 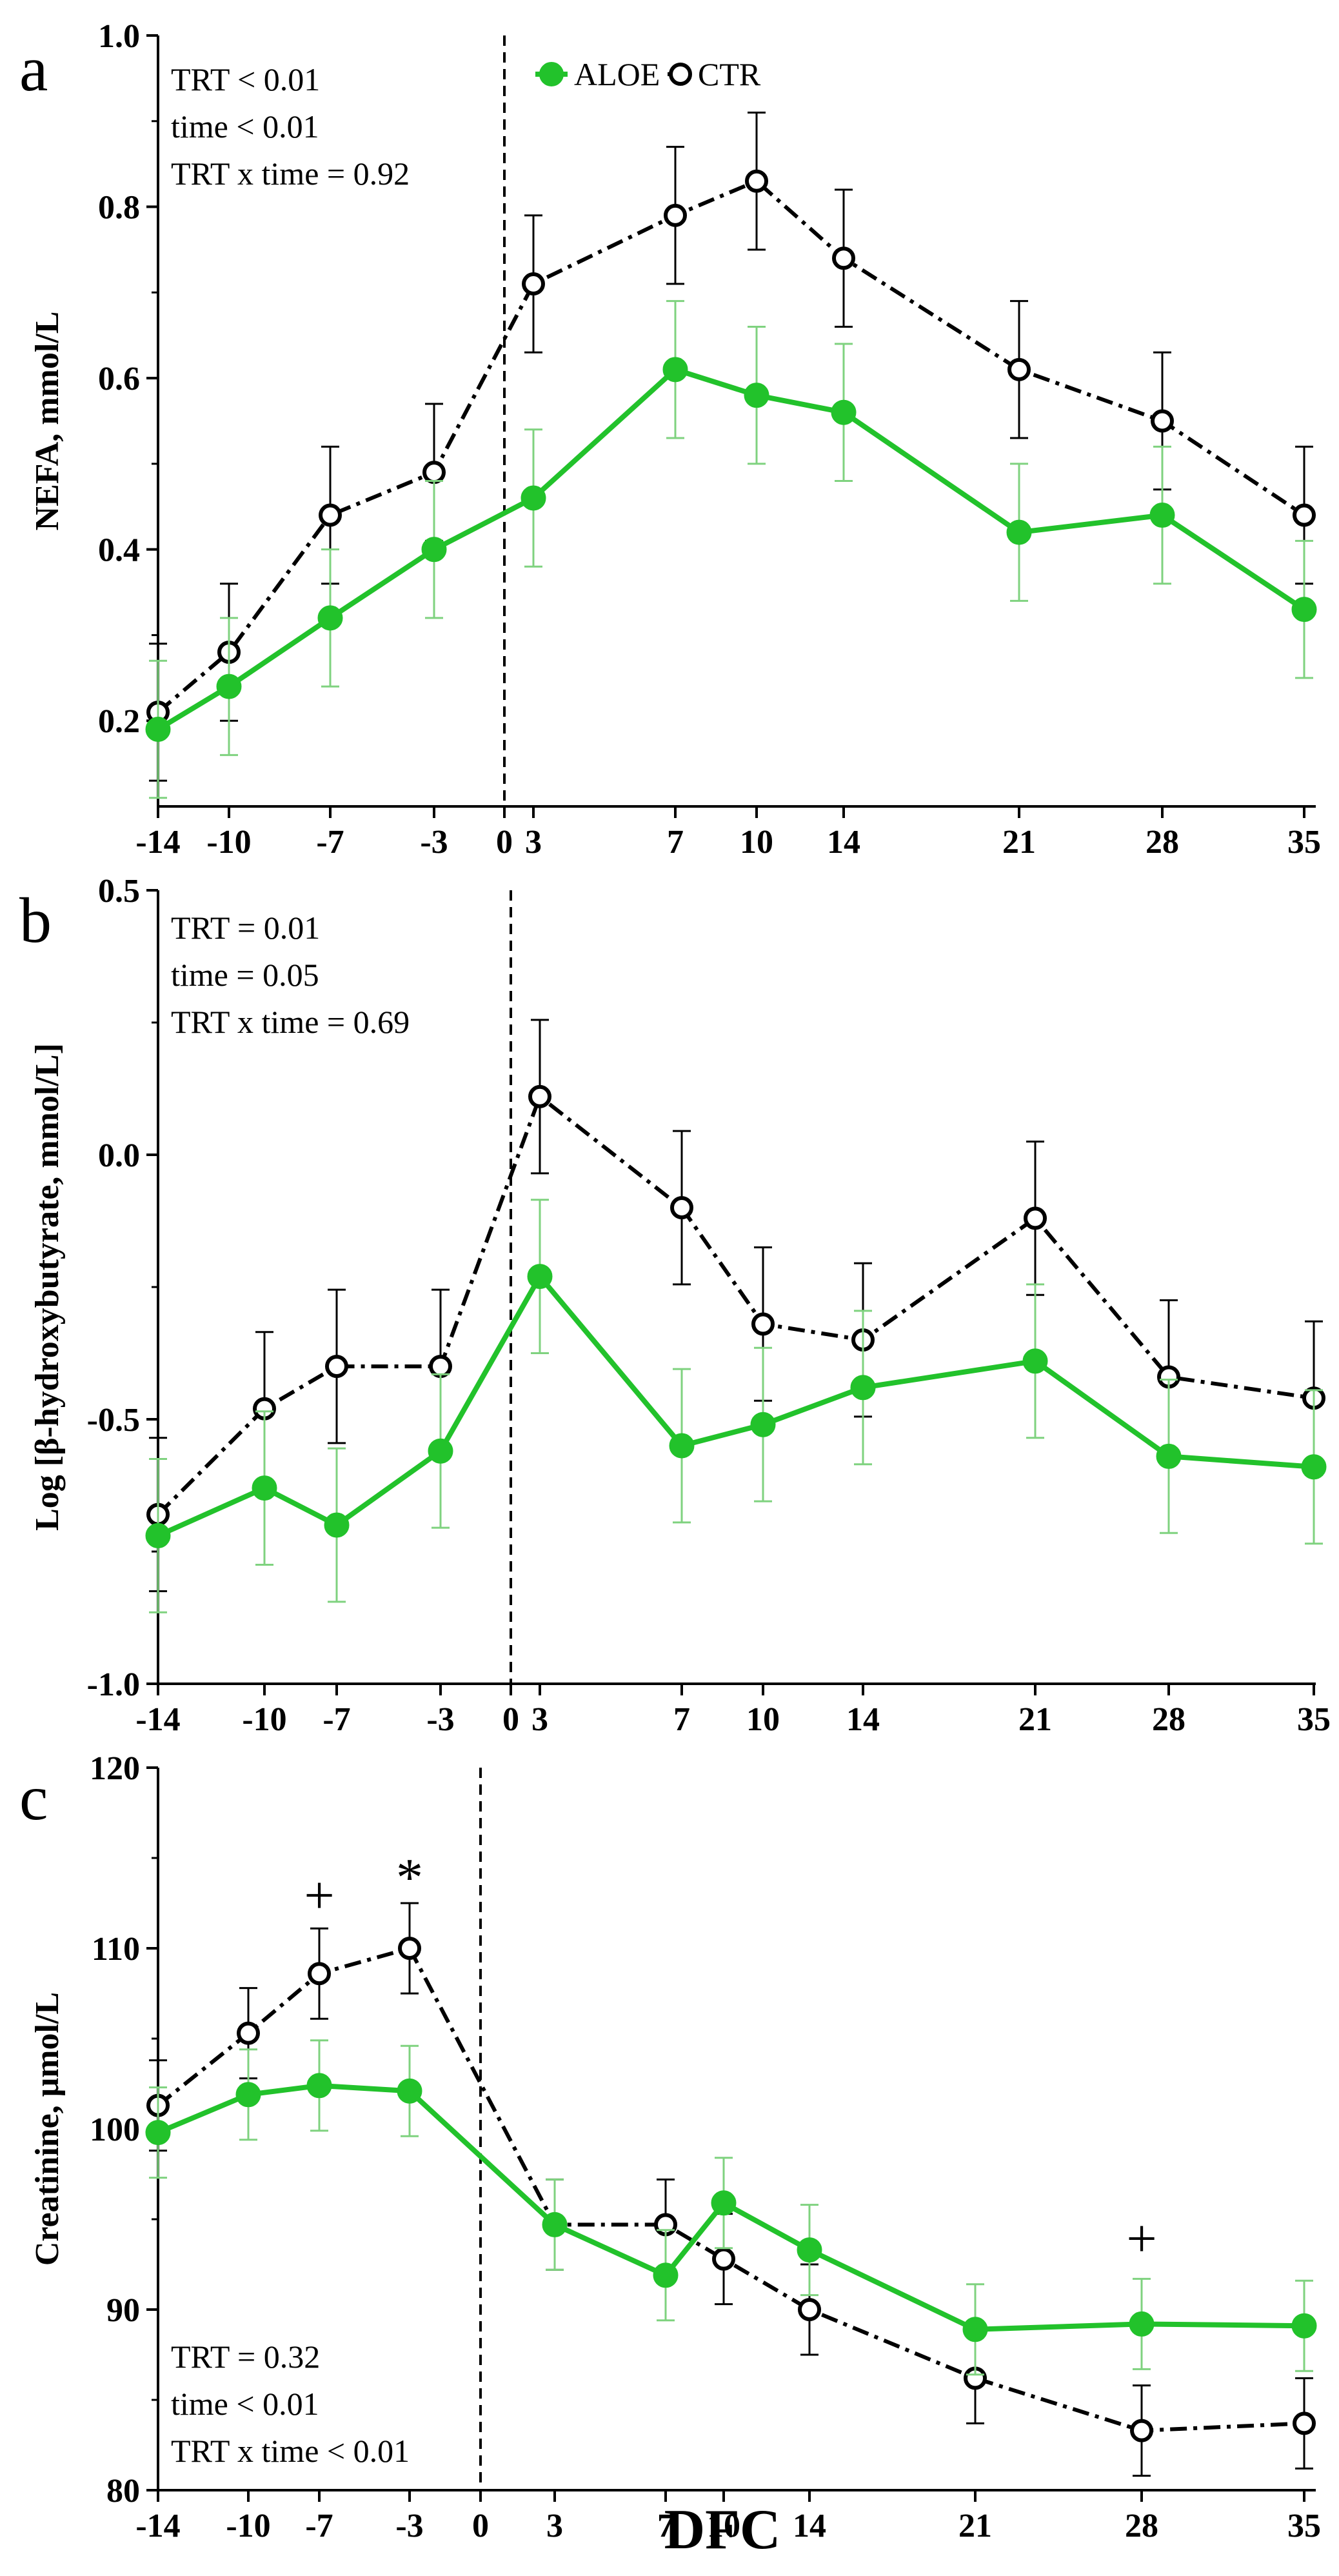 I want to click on y-tick-label: 120, so click(x=115, y=1768).